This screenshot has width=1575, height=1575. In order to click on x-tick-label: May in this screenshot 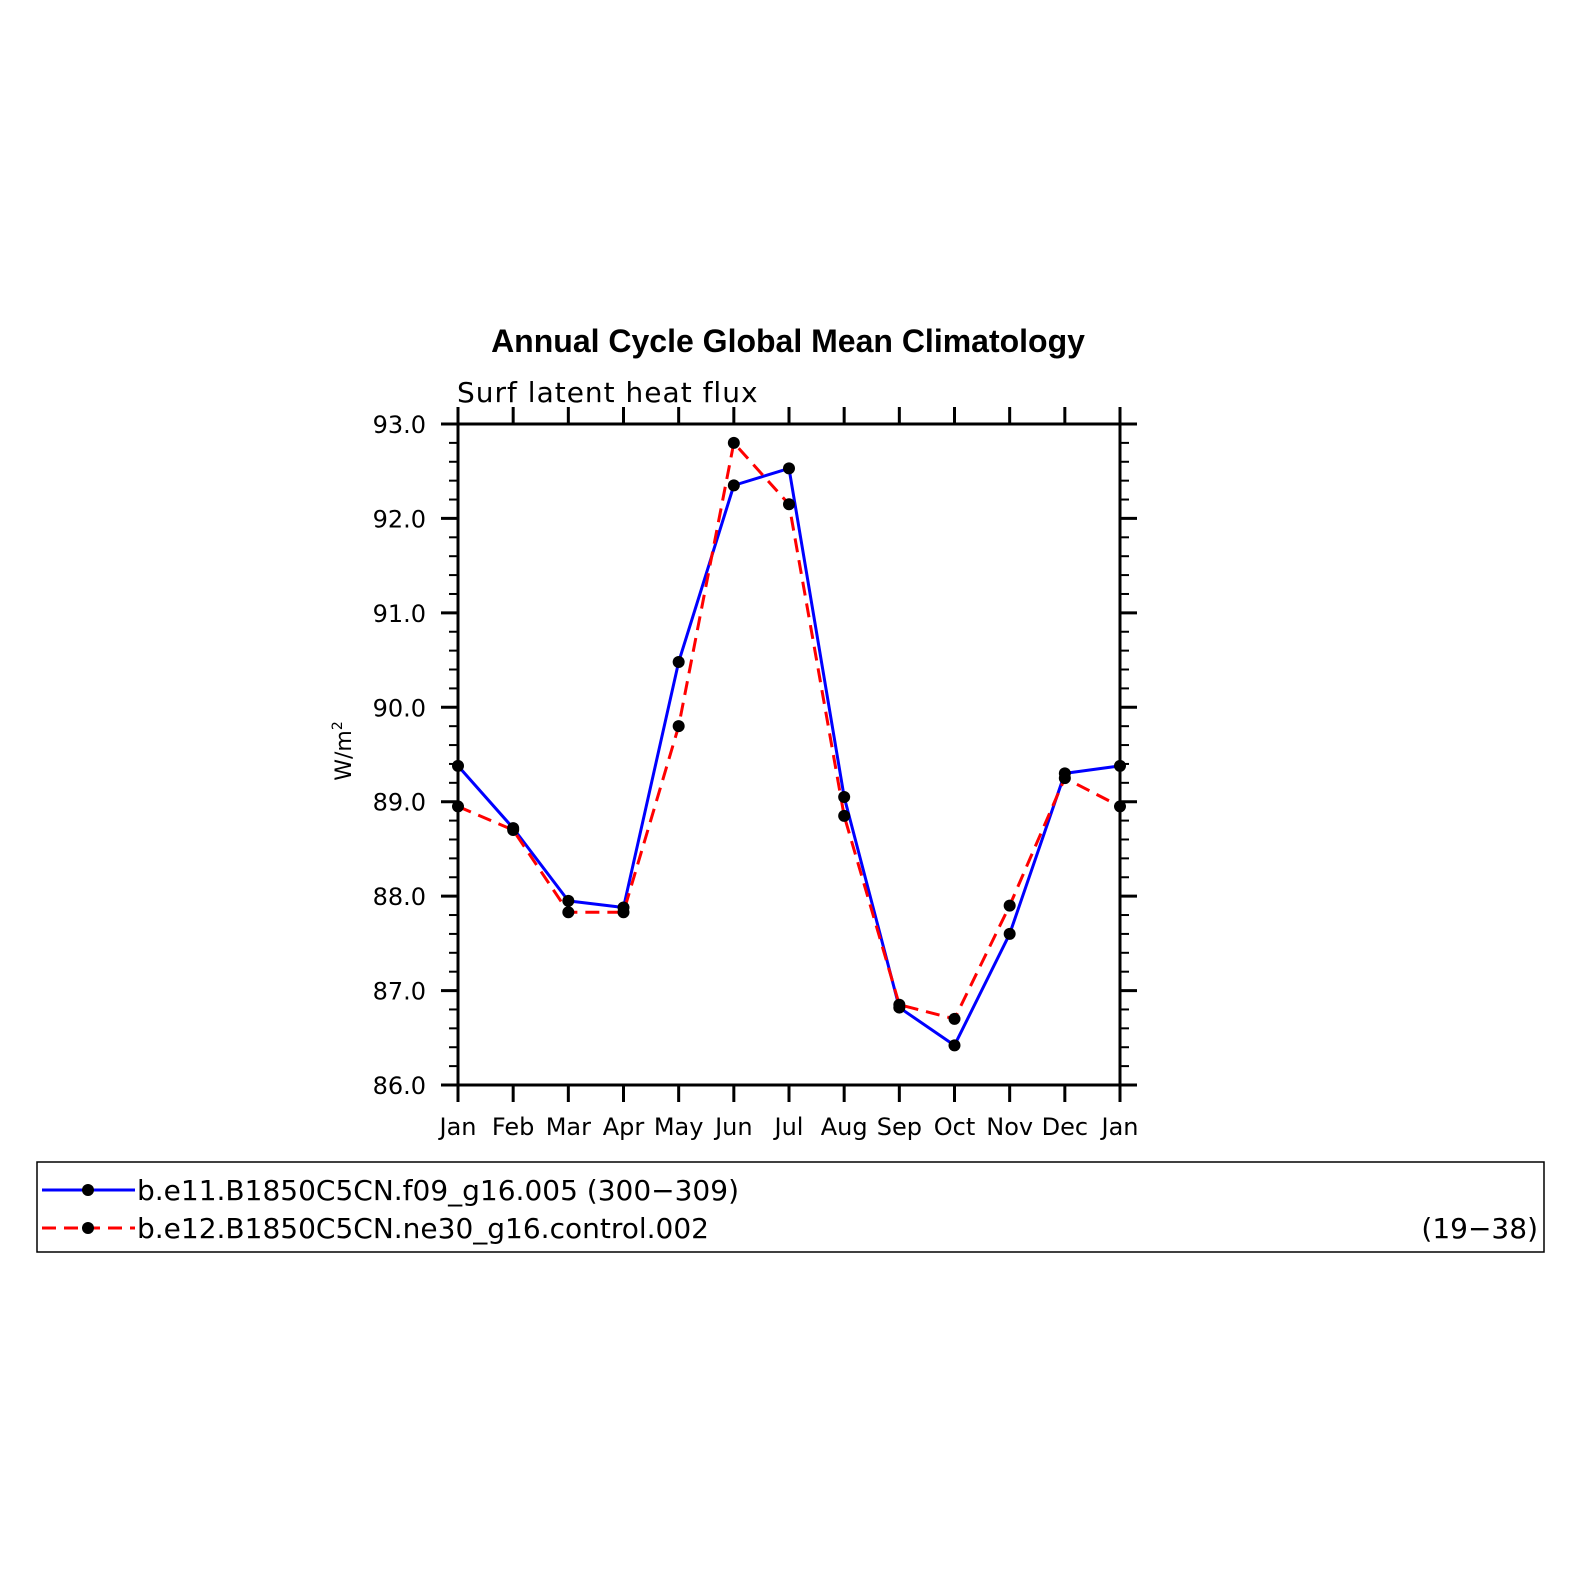, I will do `click(679, 1127)`.